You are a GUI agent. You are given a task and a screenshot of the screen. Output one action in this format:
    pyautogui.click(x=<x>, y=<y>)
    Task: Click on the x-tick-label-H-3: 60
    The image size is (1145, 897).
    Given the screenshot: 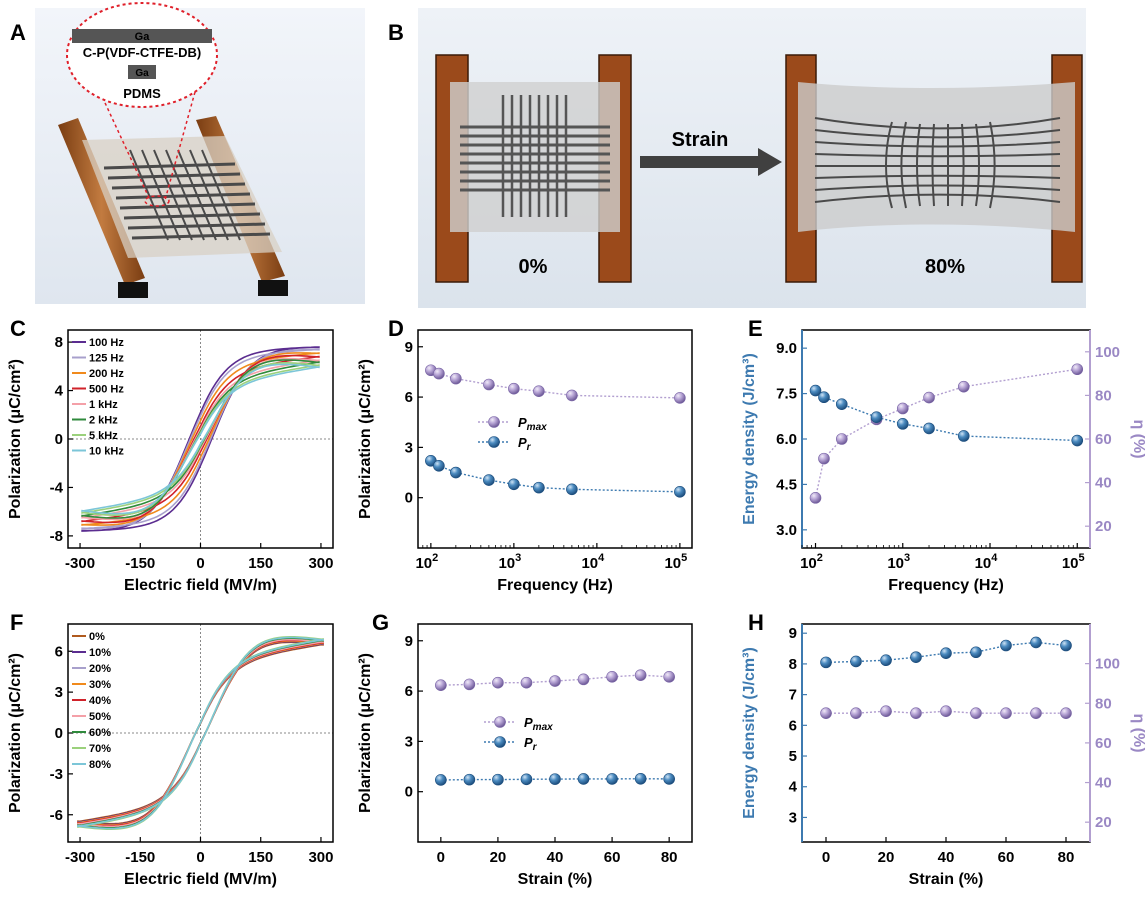 What is the action you would take?
    pyautogui.click(x=1006, y=857)
    